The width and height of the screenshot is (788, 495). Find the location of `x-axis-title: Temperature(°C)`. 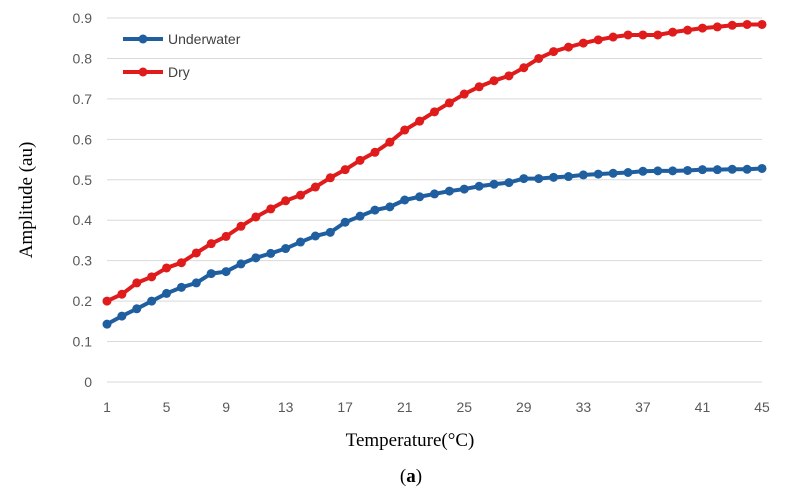

x-axis-title: Temperature(°C) is located at coordinates (410, 440).